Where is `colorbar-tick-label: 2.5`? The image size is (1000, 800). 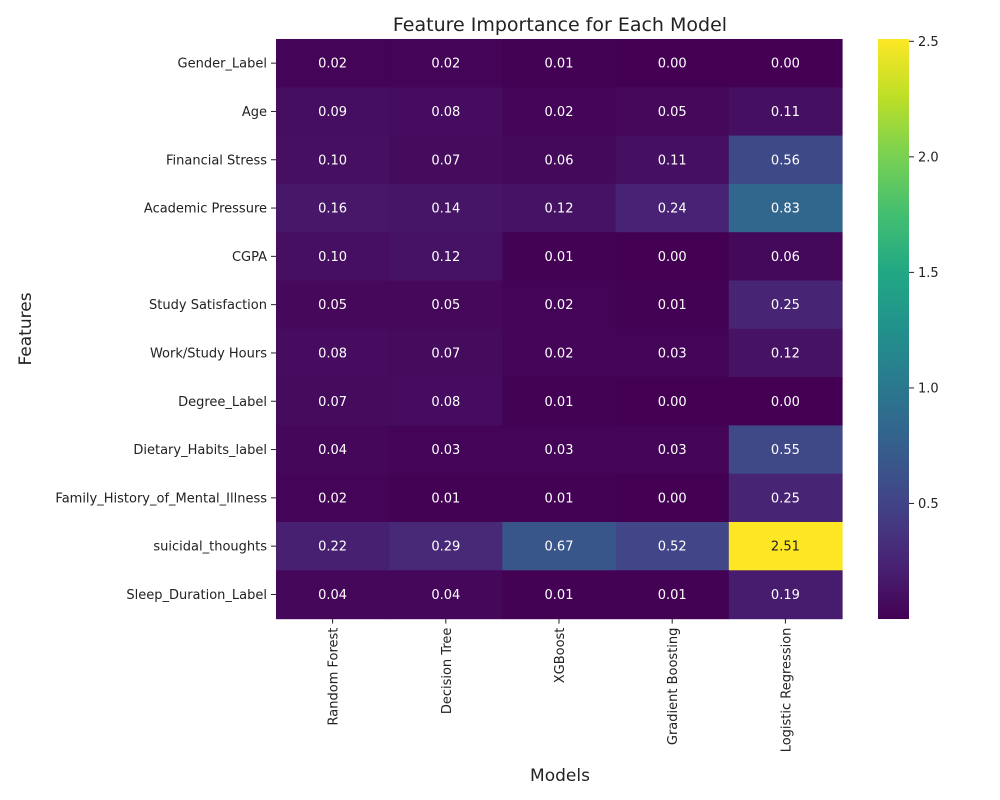 colorbar-tick-label: 2.5 is located at coordinates (928, 42).